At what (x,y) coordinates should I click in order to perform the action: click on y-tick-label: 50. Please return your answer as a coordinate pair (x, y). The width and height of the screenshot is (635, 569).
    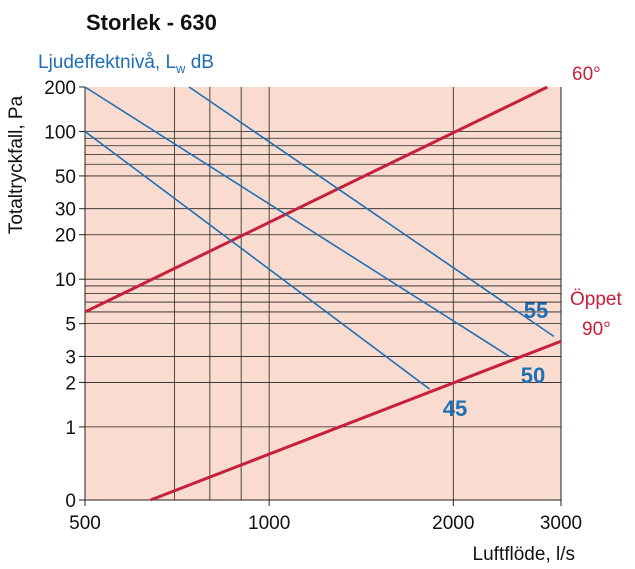
    Looking at the image, I should click on (65, 177).